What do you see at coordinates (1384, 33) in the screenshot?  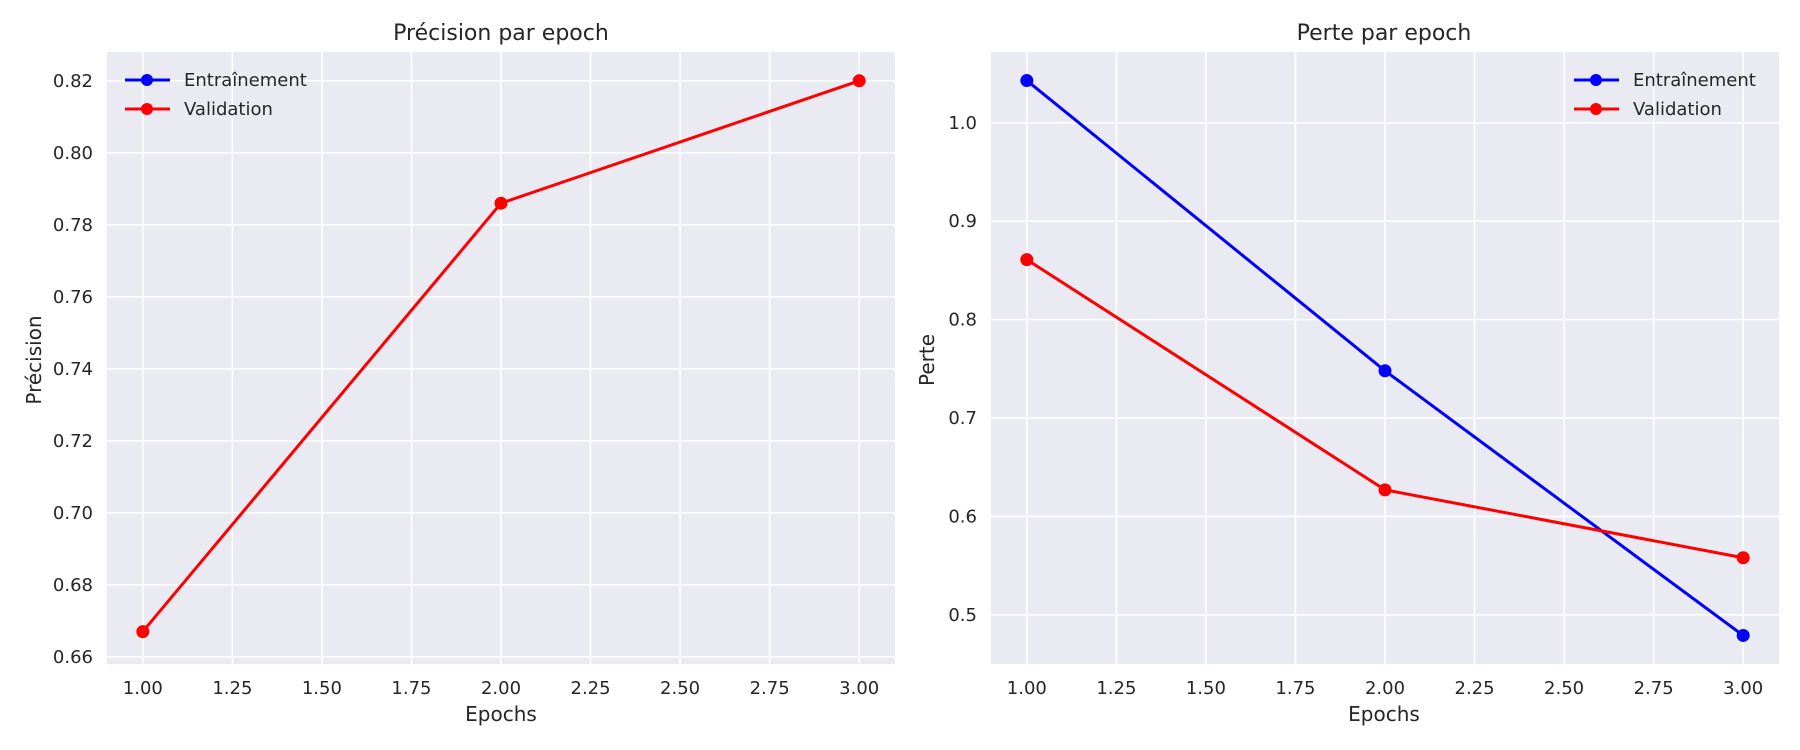 I see `loss-chart-title: Perte par epoch` at bounding box center [1384, 33].